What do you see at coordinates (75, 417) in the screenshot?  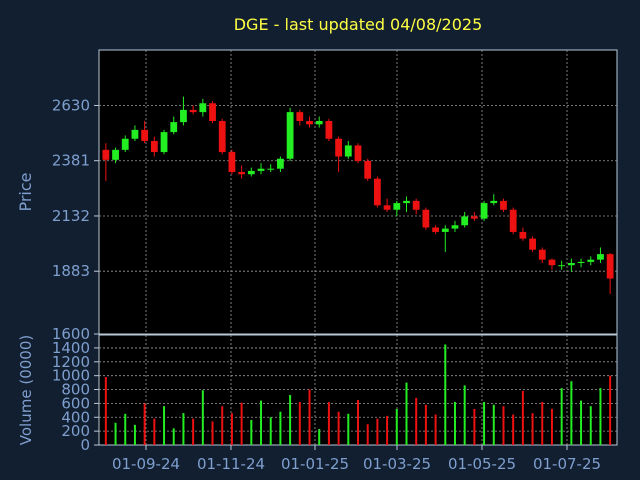 I see `volume-tick-label: 400` at bounding box center [75, 417].